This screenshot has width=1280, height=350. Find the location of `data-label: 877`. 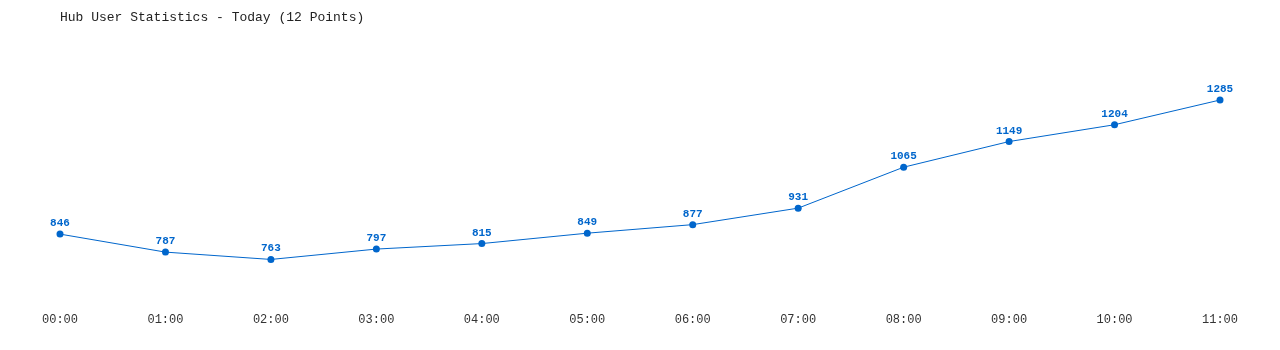

data-label: 877 is located at coordinates (692, 213).